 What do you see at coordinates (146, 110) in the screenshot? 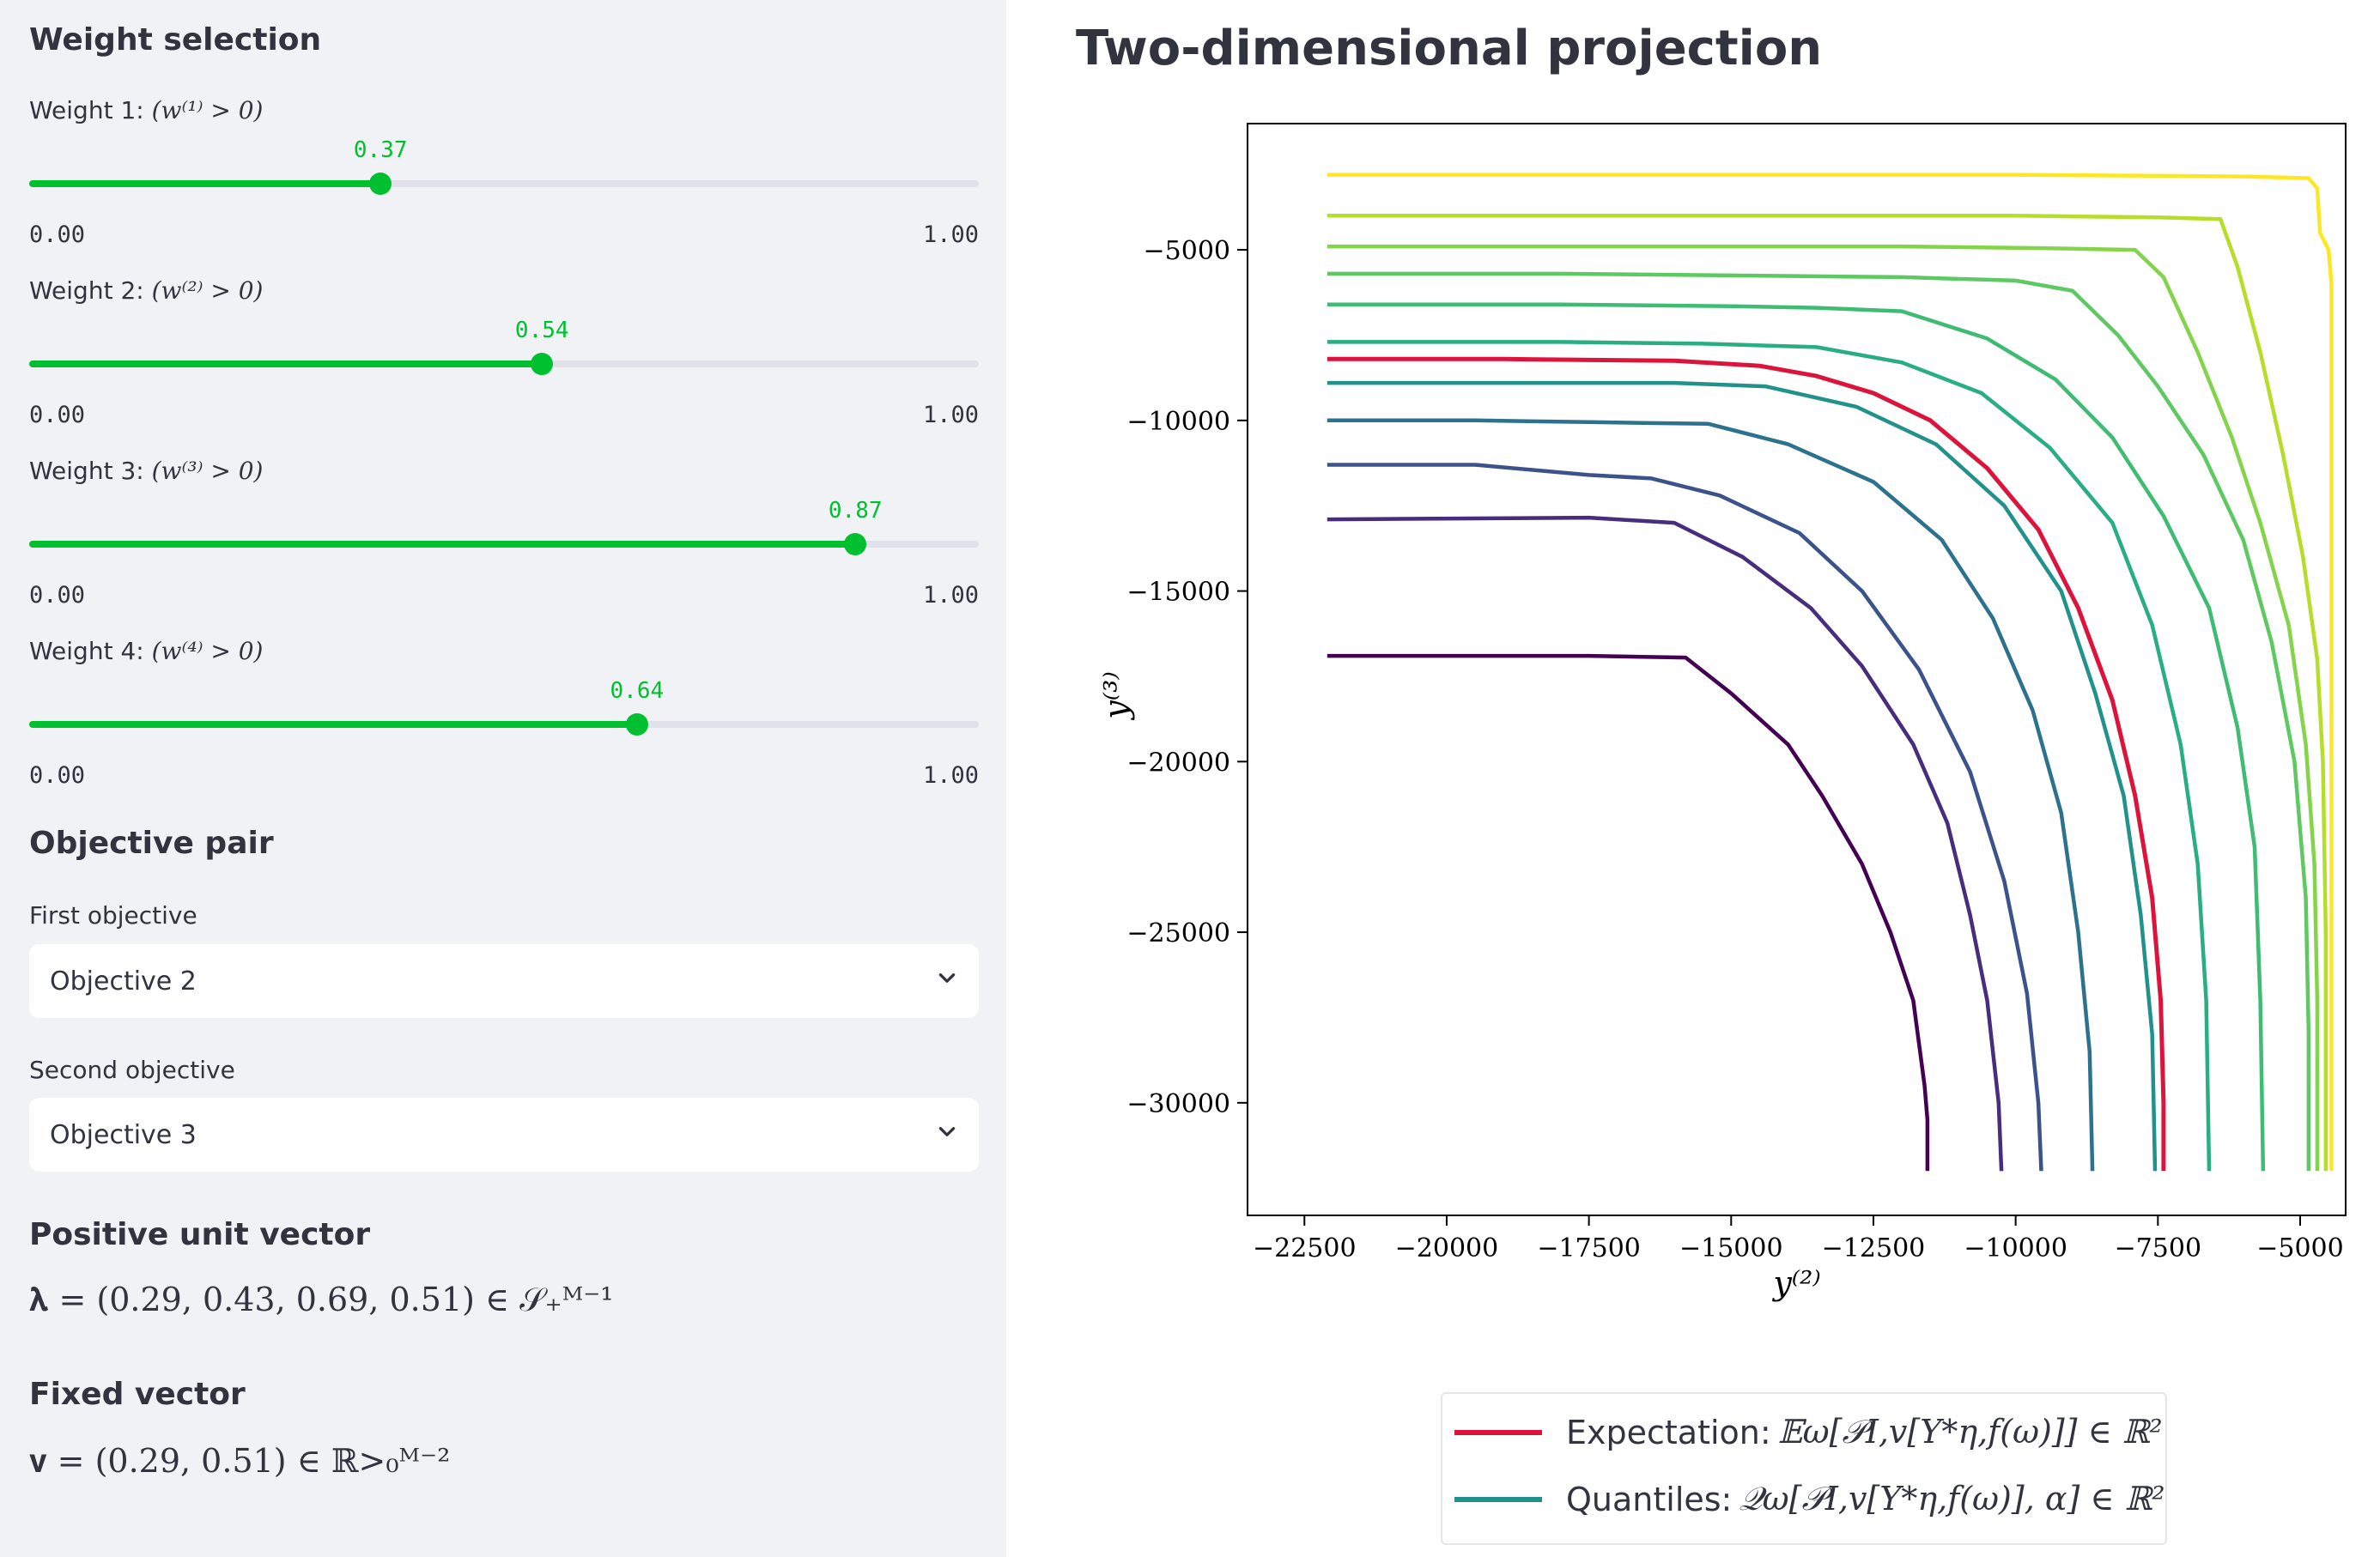
I see `weight-1-label: Weight 1: (w⁽¹⁾ > 0)` at bounding box center [146, 110].